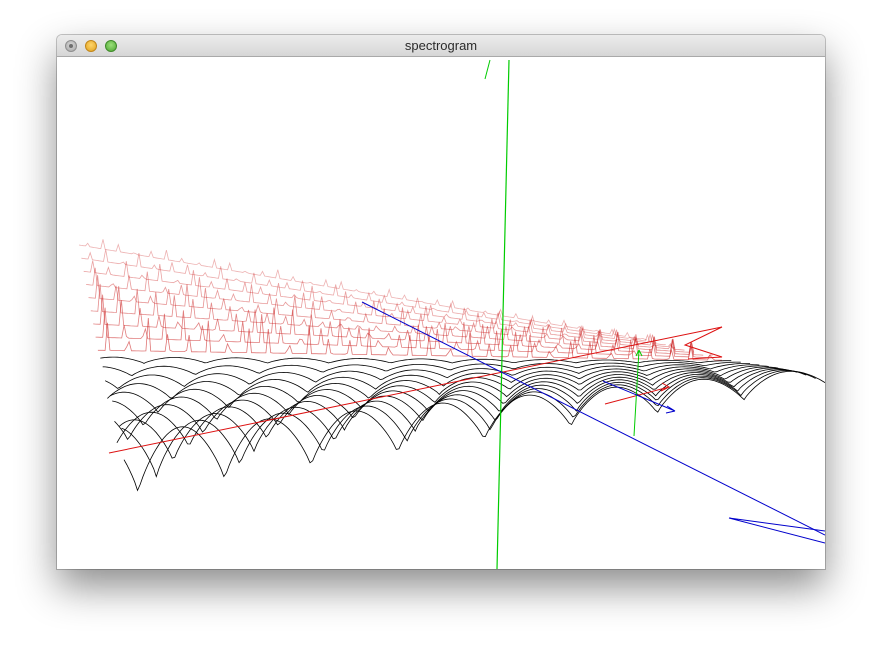  I want to click on title-bar: spectrogram, so click(441, 46).